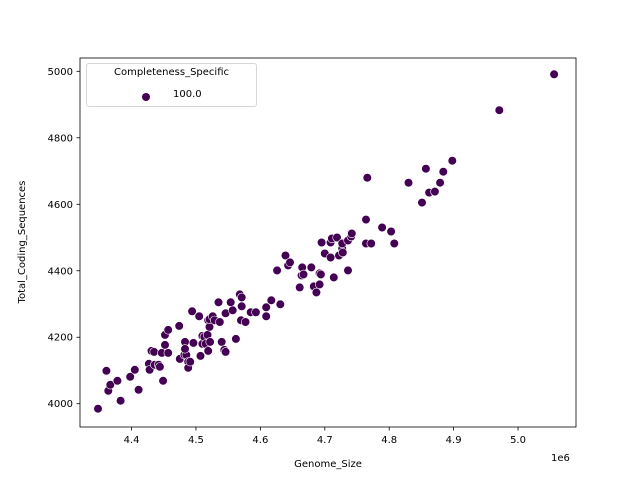  Describe the element at coordinates (22, 243) in the screenshot. I see `y-axis-label: Total_Coding_Sequences` at that location.